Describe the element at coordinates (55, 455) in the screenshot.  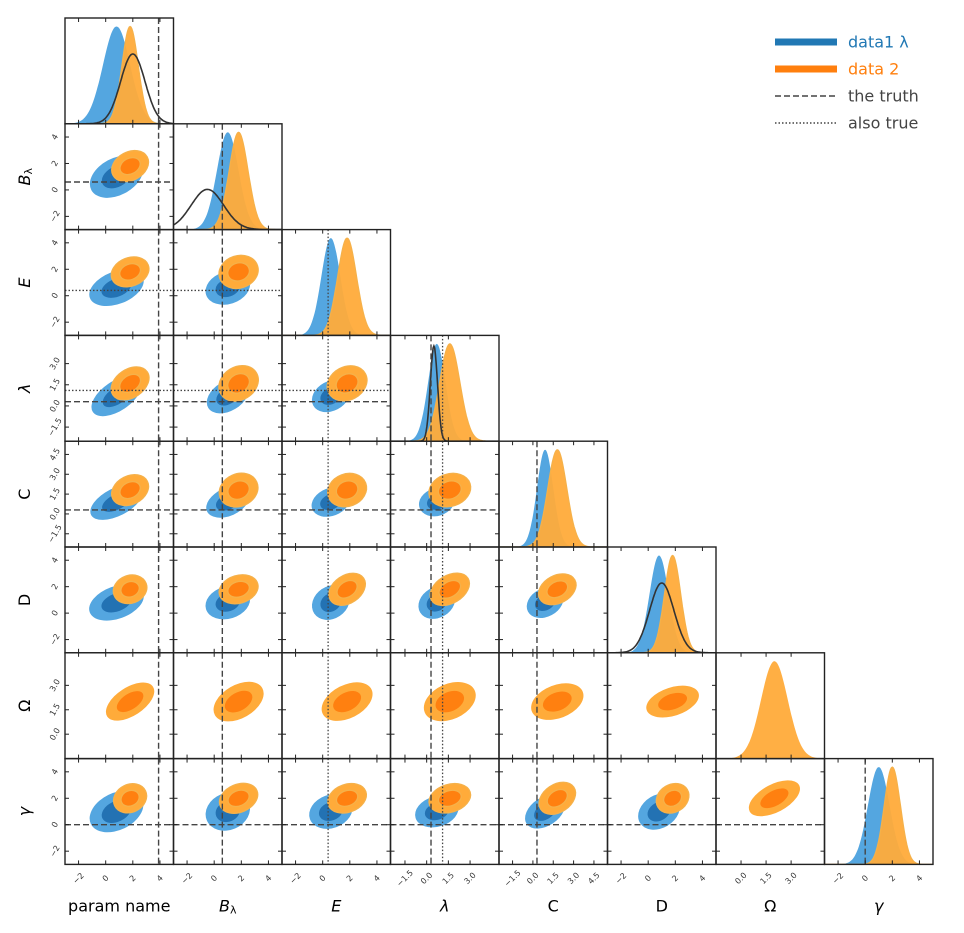
I see `y-tick-label: 4.5` at that location.